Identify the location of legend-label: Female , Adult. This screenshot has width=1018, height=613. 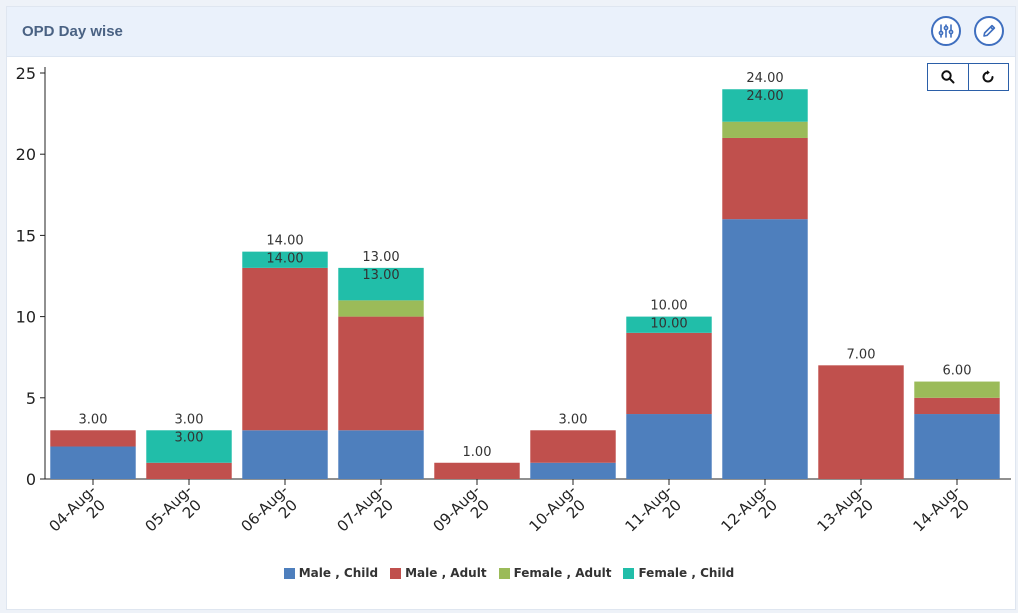
(562, 573).